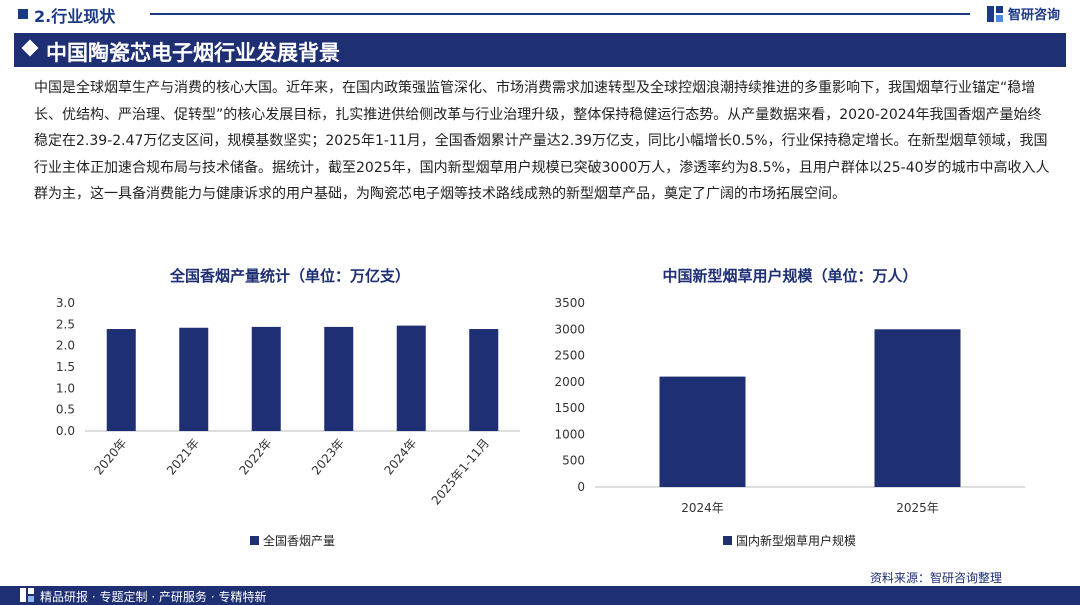 The height and width of the screenshot is (605, 1080). What do you see at coordinates (540, 595) in the screenshot?
I see `footer-bar` at bounding box center [540, 595].